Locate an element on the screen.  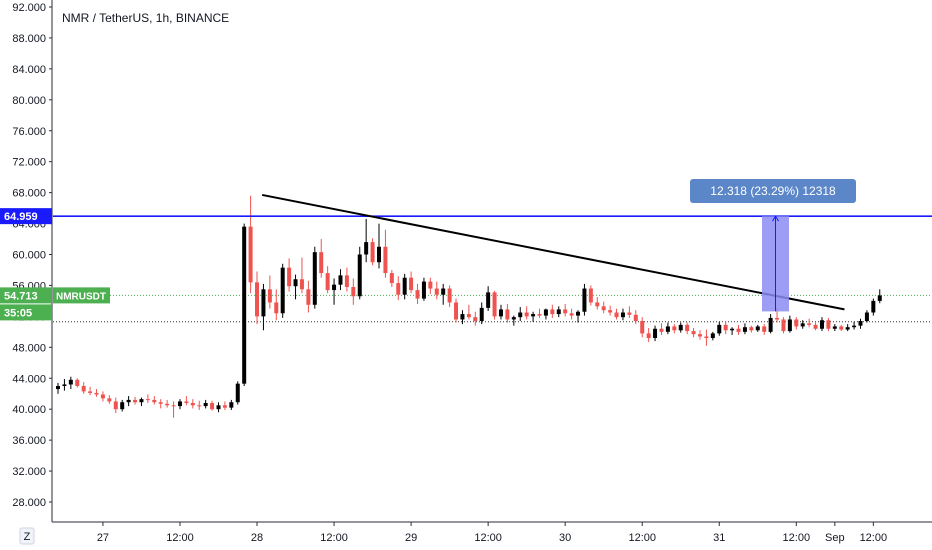
y-tick-label: 32.000 is located at coordinates (29, 472).